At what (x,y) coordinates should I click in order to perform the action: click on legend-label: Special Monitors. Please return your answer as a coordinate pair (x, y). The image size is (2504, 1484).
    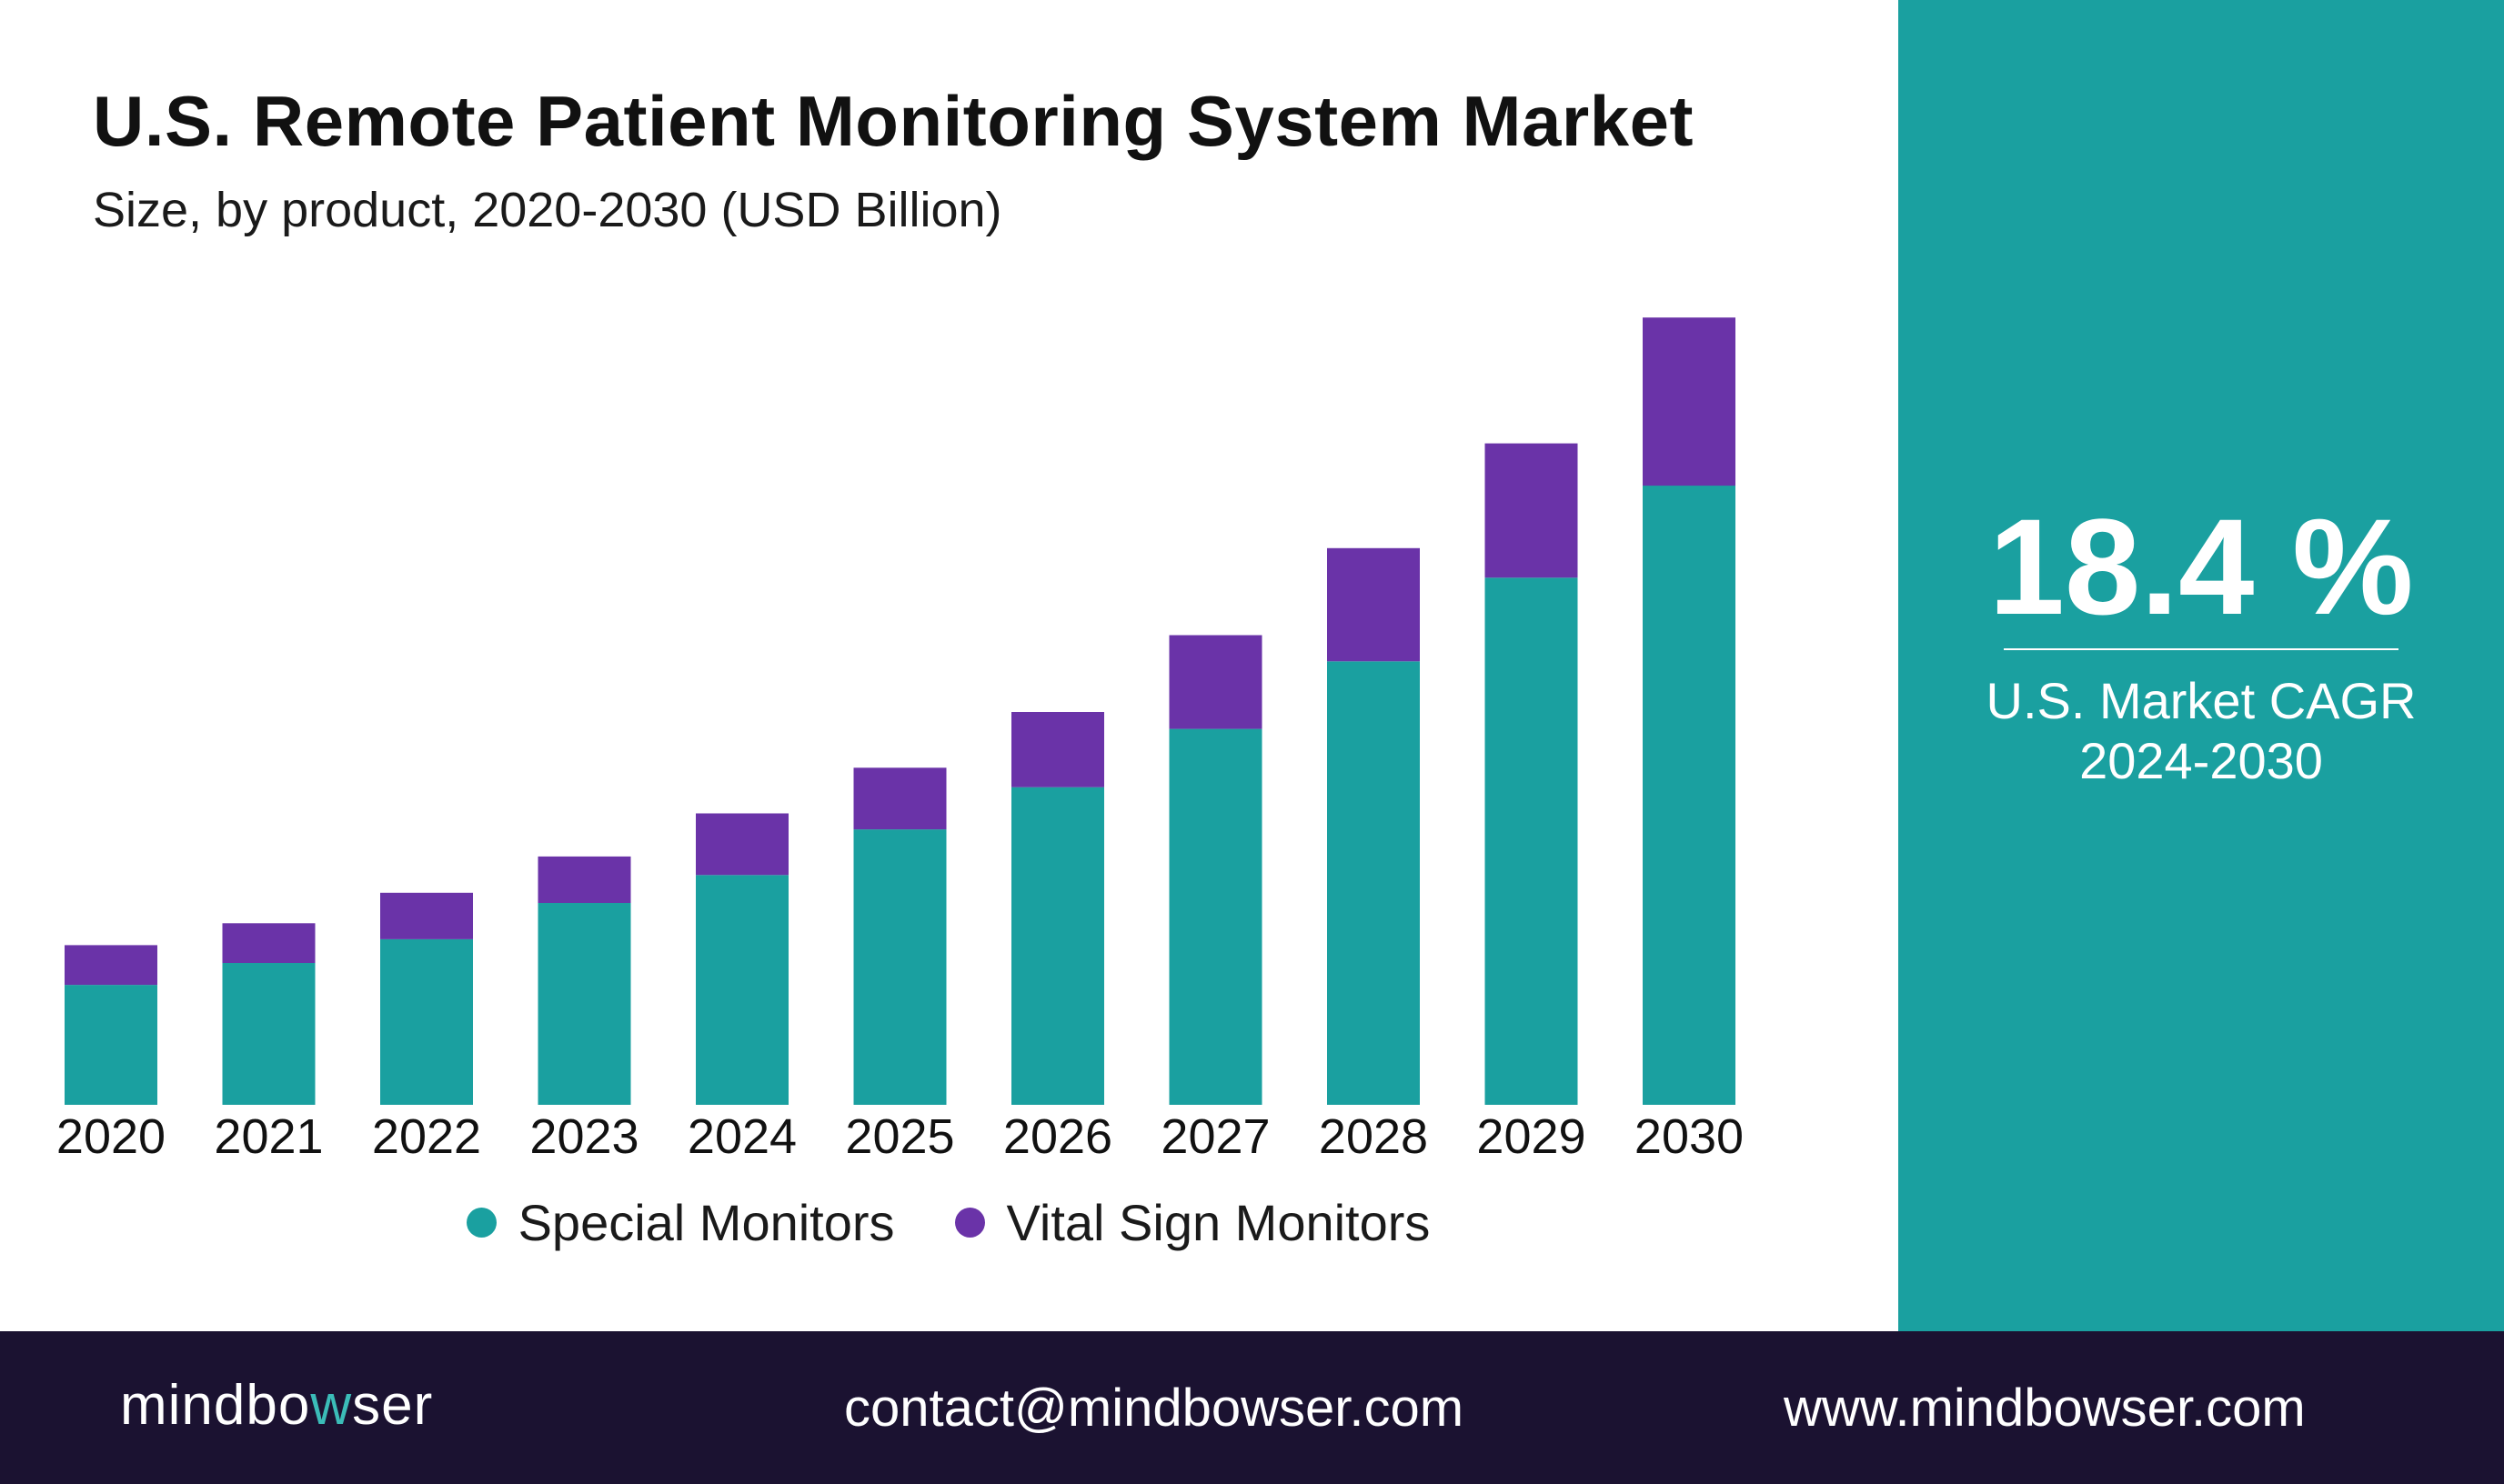
    Looking at the image, I should click on (706, 1222).